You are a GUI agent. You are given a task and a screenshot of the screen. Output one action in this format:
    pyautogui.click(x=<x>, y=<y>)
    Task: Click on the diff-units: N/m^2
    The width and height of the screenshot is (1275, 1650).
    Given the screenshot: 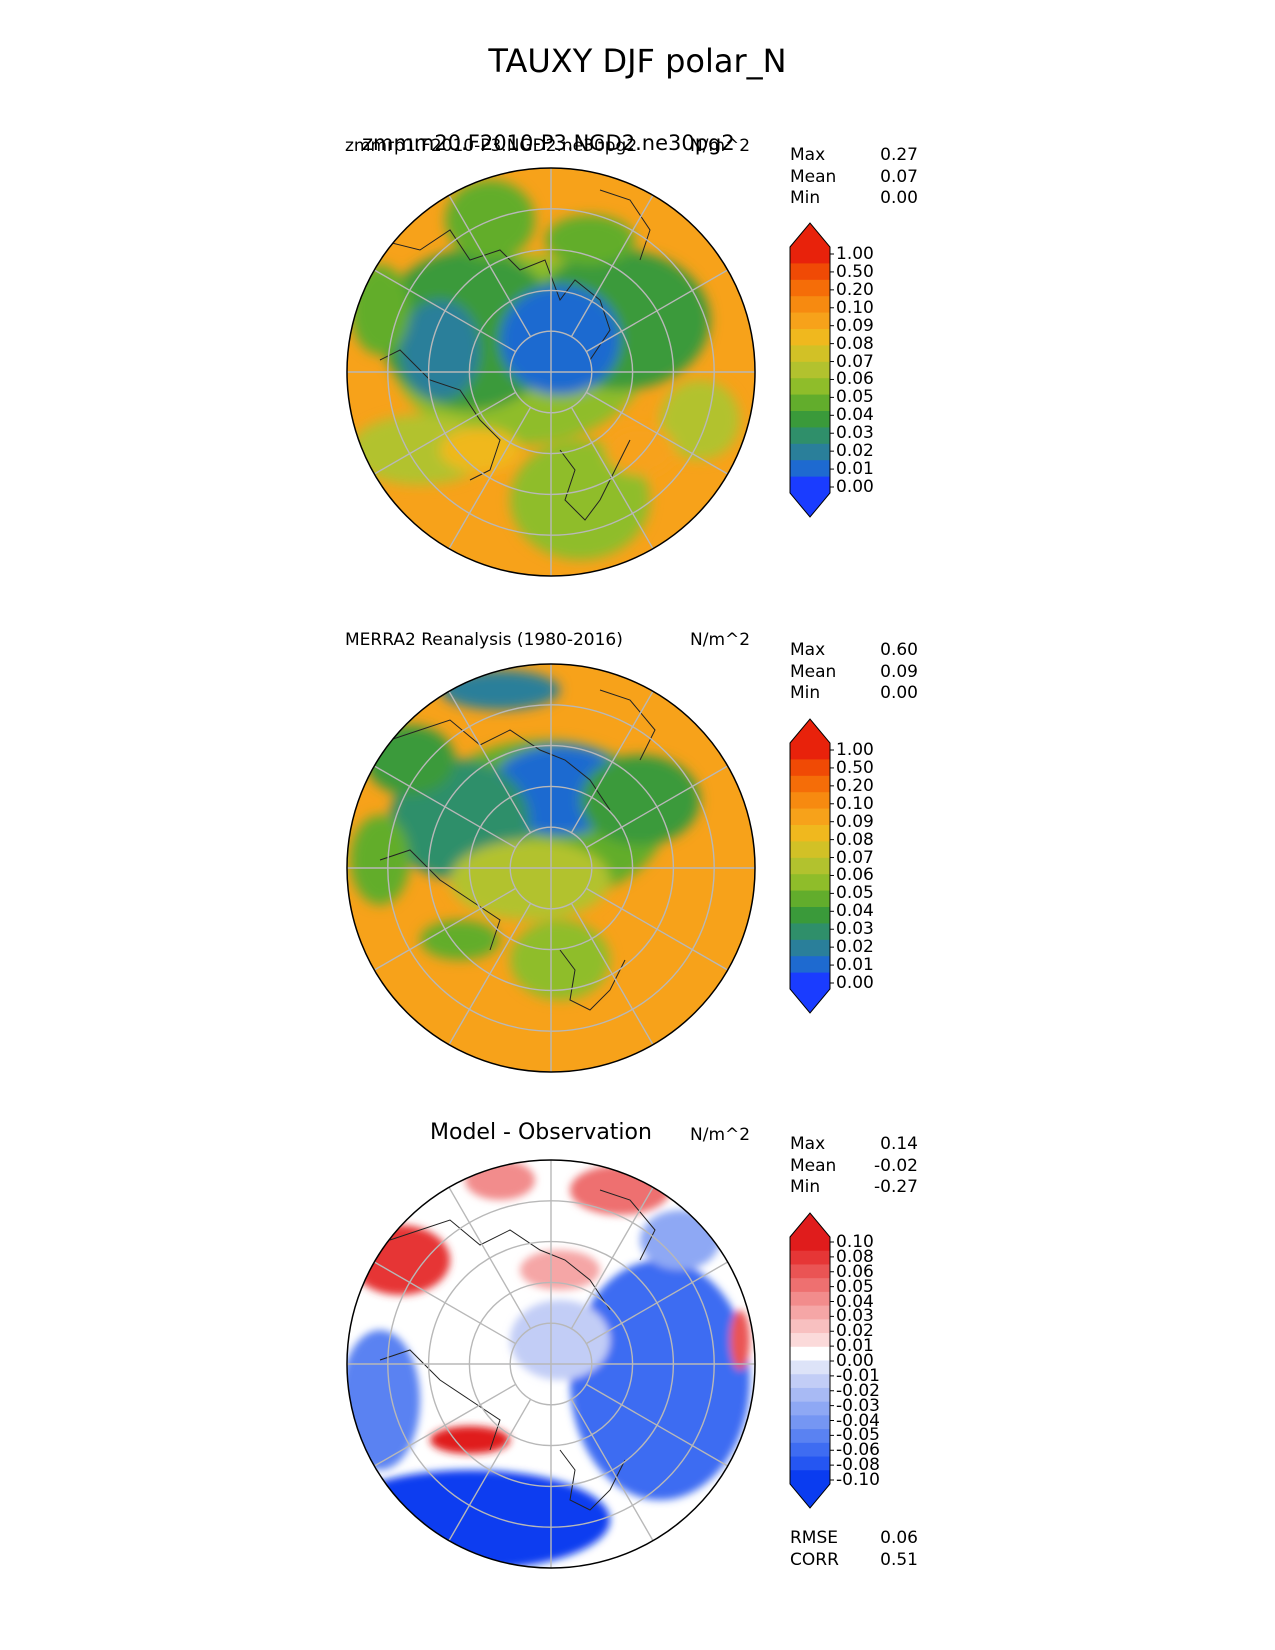 What is the action you would take?
    pyautogui.click(x=720, y=1135)
    